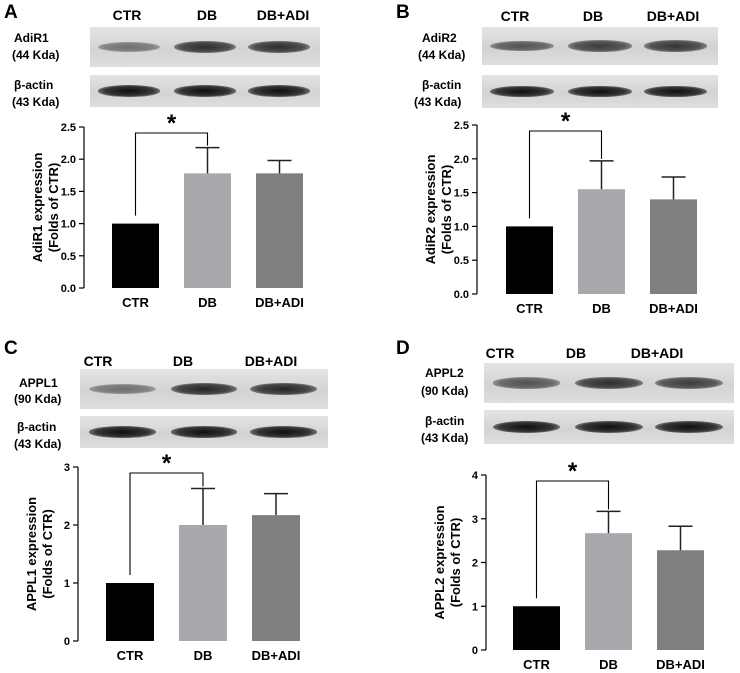 Image resolution: width=740 pixels, height=673 pixels. What do you see at coordinates (11, 348) in the screenshot?
I see `panel-letter: C` at bounding box center [11, 348].